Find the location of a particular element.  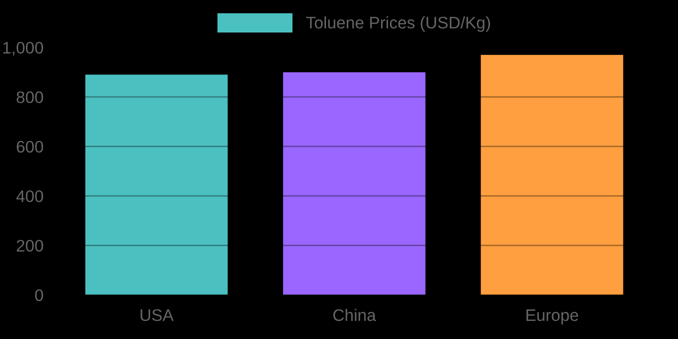

y-tick-label: 1,000 is located at coordinates (23, 49).